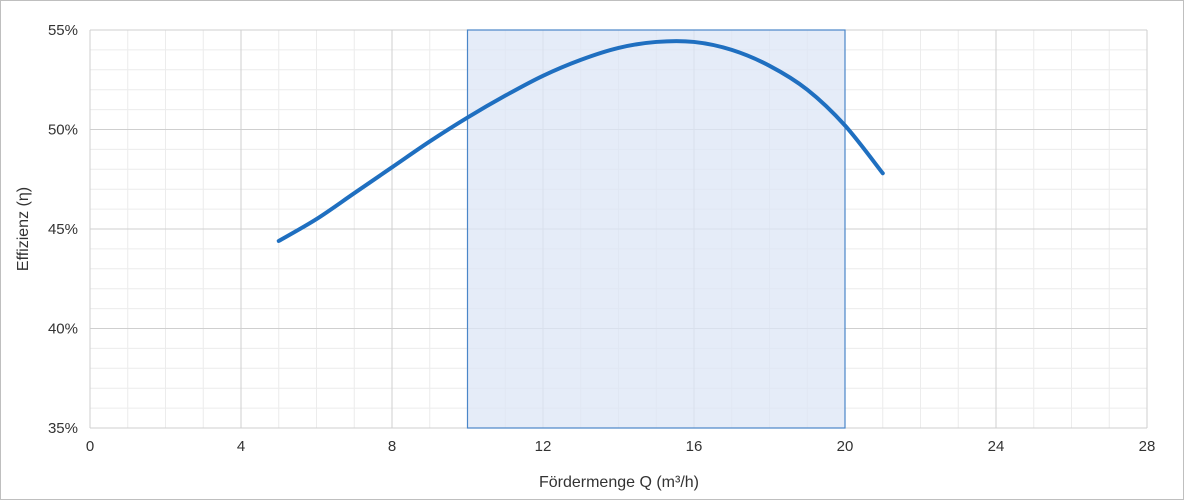  What do you see at coordinates (543, 446) in the screenshot?
I see `x-tick-label: 12` at bounding box center [543, 446].